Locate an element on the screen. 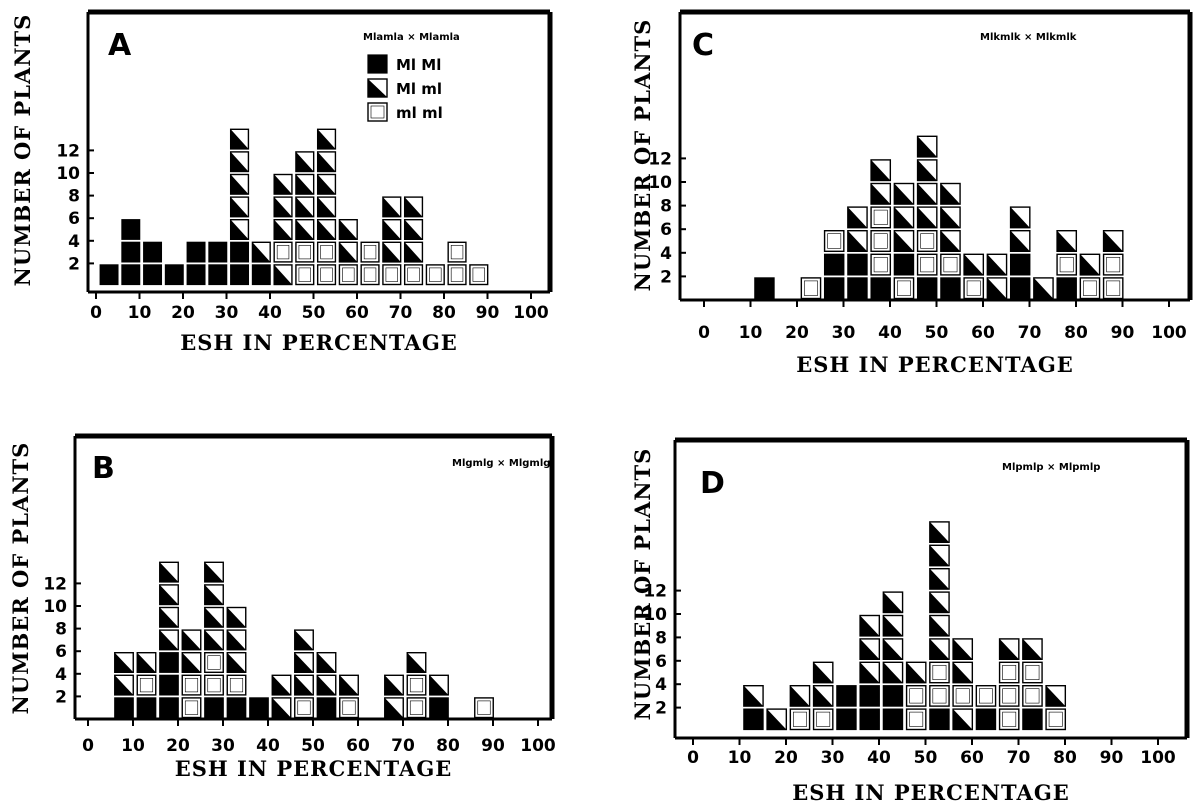  x-tick-label: 60 is located at coordinates (972, 758).